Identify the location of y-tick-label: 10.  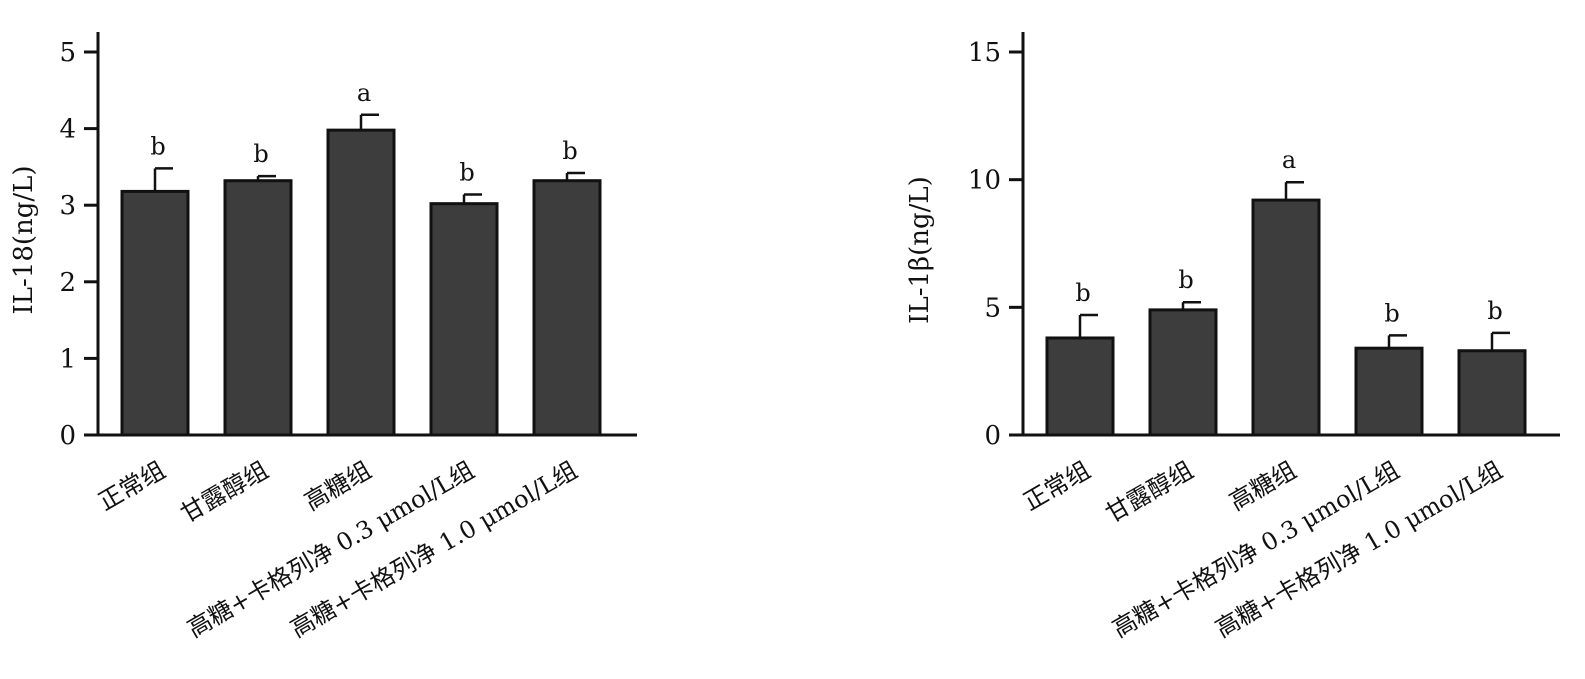
(984, 181).